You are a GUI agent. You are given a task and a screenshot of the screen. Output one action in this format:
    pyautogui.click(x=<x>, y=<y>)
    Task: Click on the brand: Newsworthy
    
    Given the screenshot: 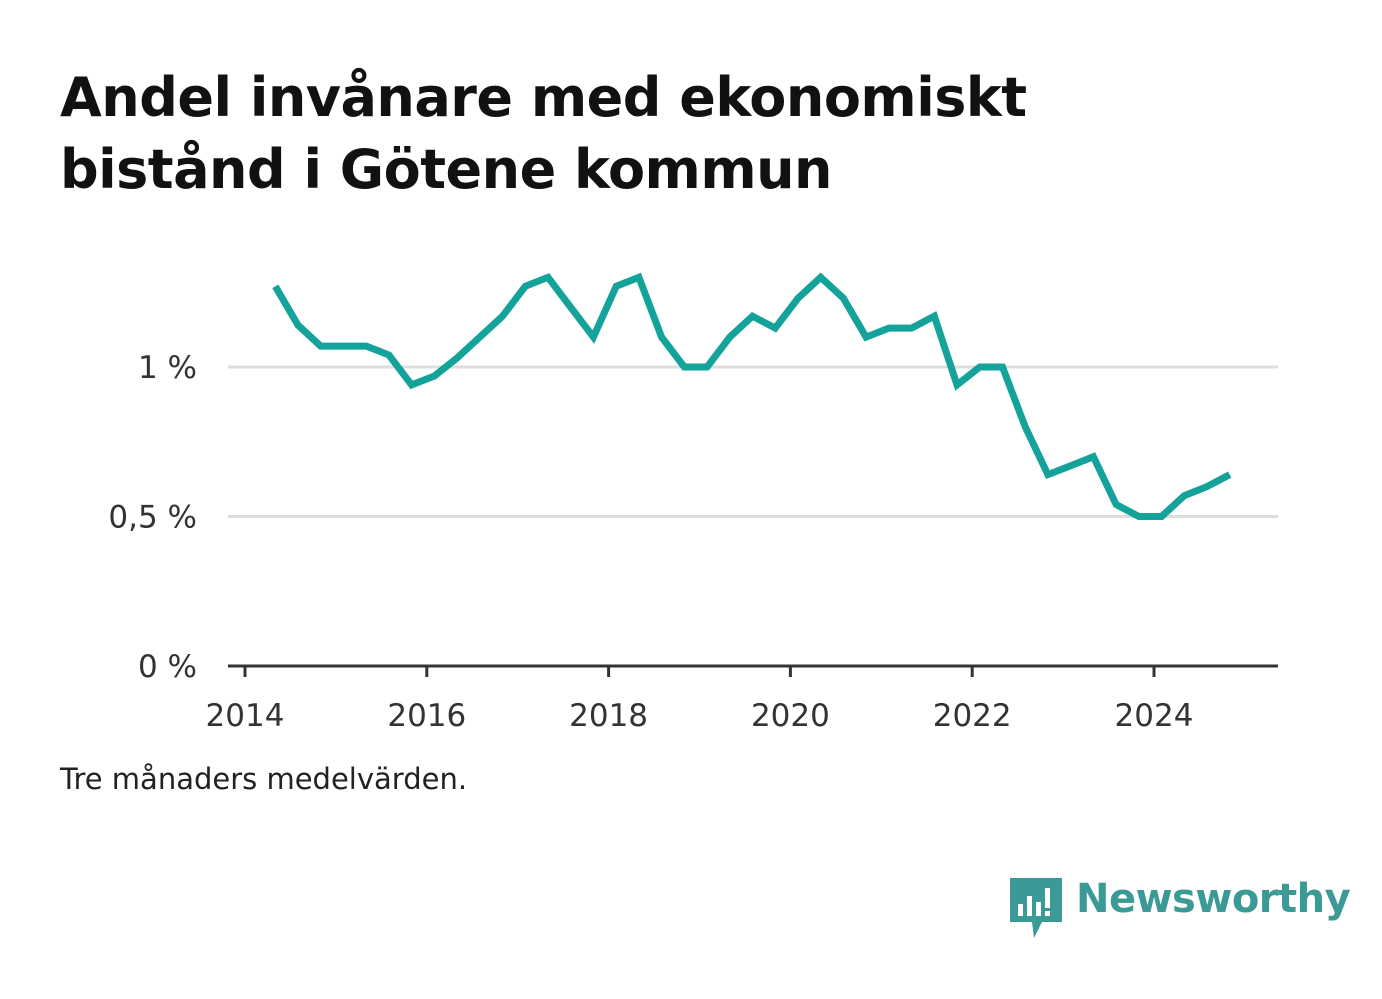 What is the action you would take?
    pyautogui.click(x=1180, y=909)
    